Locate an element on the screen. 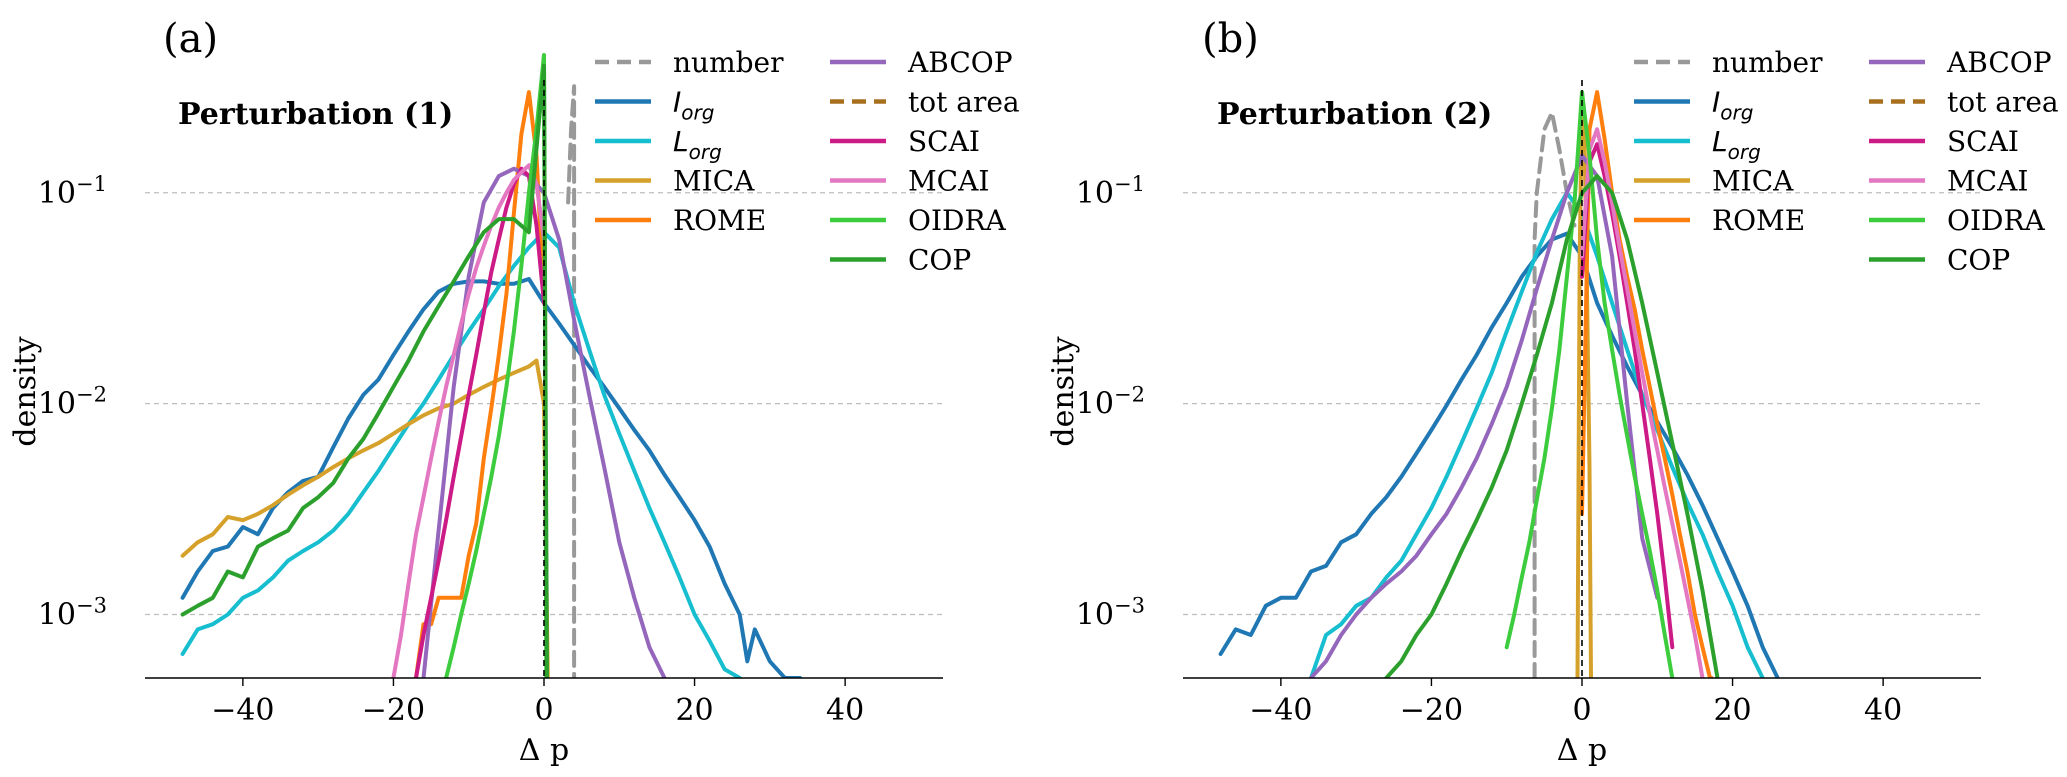 This screenshot has height=777, width=2067. panel-title: Perturbation (2) is located at coordinates (1354, 114).